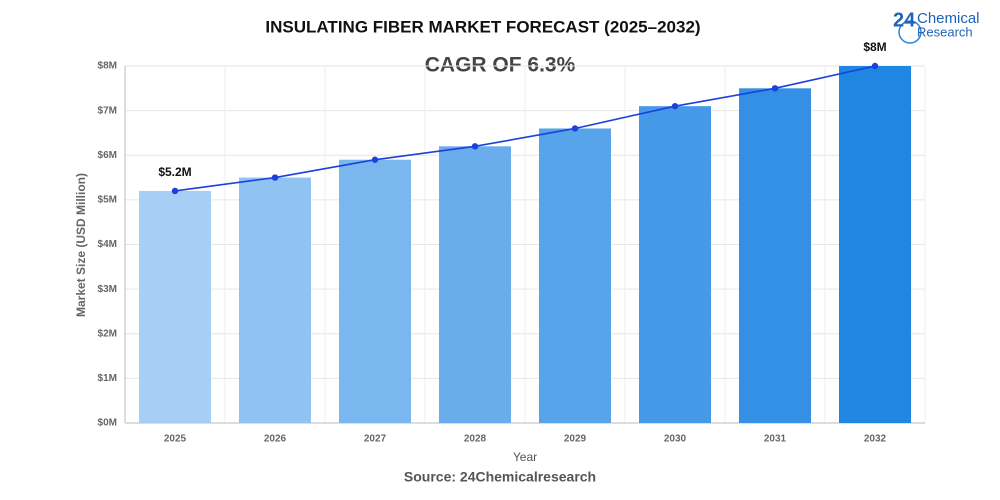  I want to click on x-tick-label: 2029, so click(575, 439).